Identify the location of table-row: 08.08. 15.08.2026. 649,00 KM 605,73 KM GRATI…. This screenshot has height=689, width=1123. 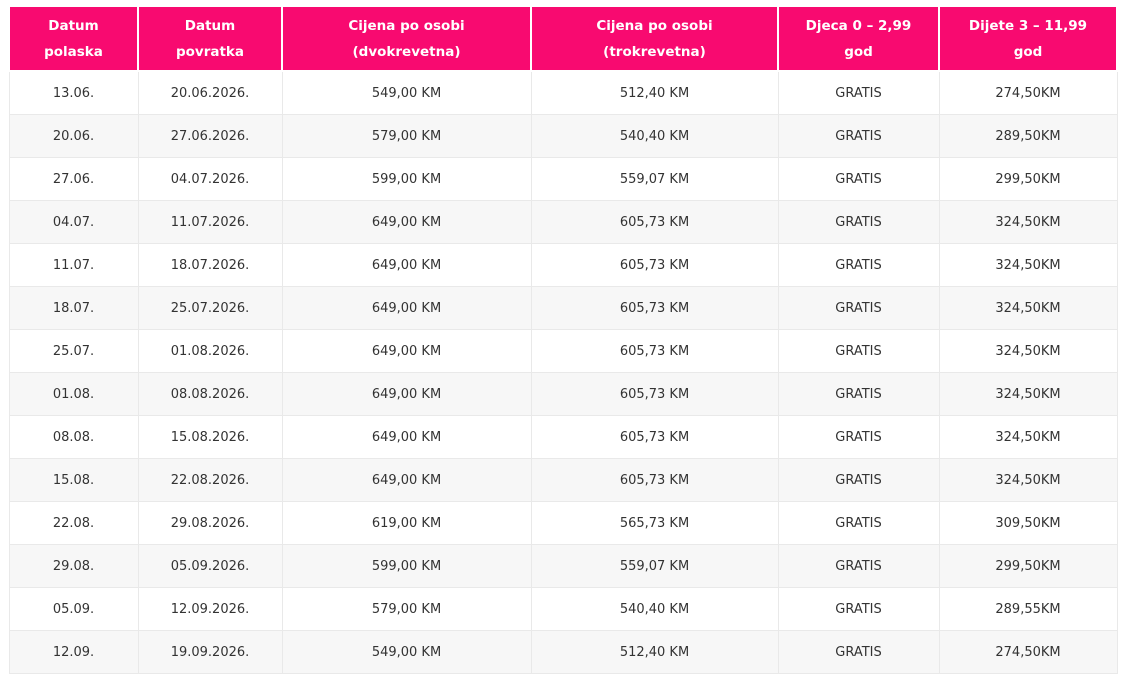
(563, 437).